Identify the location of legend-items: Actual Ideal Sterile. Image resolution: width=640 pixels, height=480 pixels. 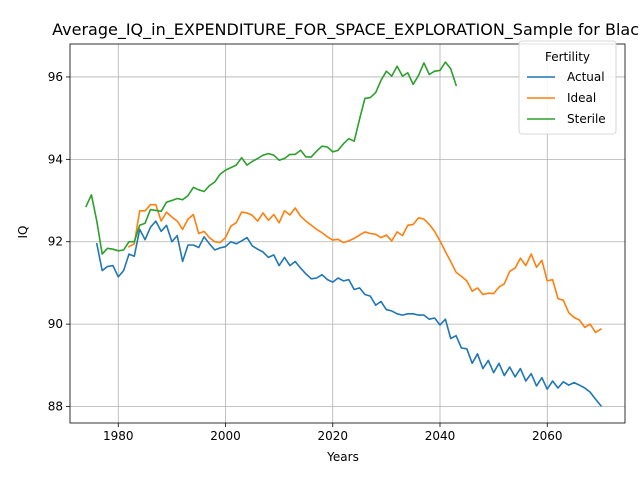
(566, 98).